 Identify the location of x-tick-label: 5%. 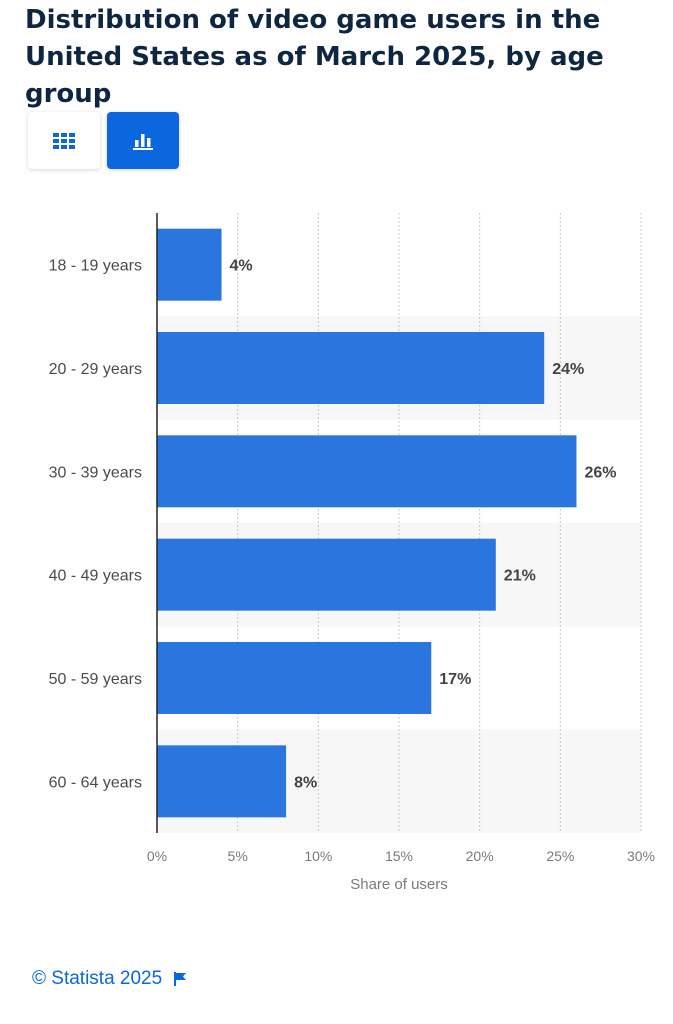
(238, 856).